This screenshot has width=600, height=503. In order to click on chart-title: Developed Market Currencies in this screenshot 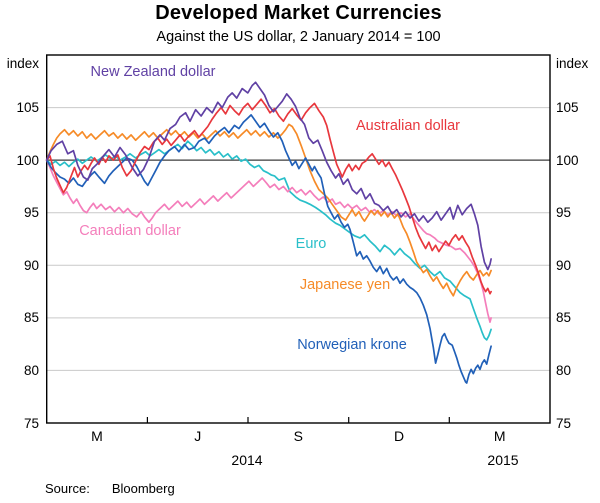, I will do `click(298, 13)`.